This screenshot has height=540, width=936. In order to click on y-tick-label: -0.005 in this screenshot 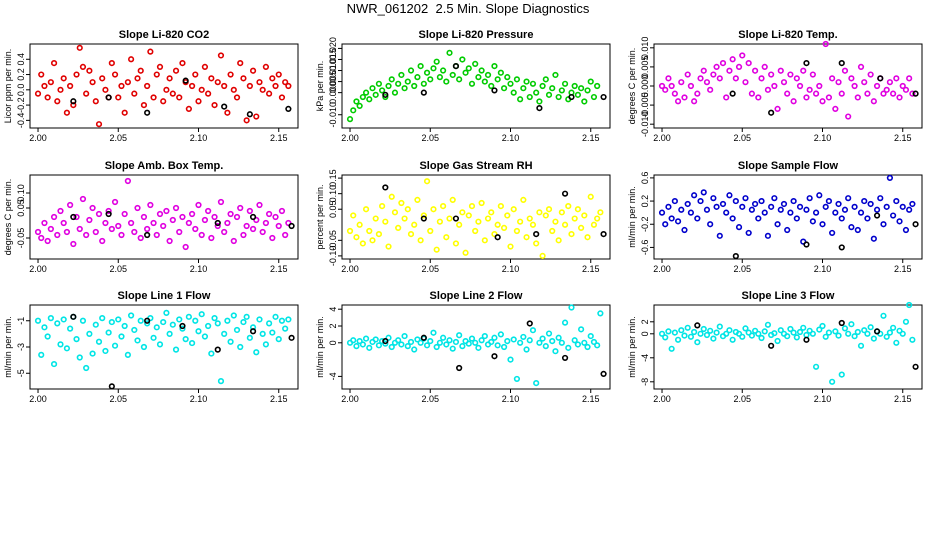, I will do `click(645, 105)`.